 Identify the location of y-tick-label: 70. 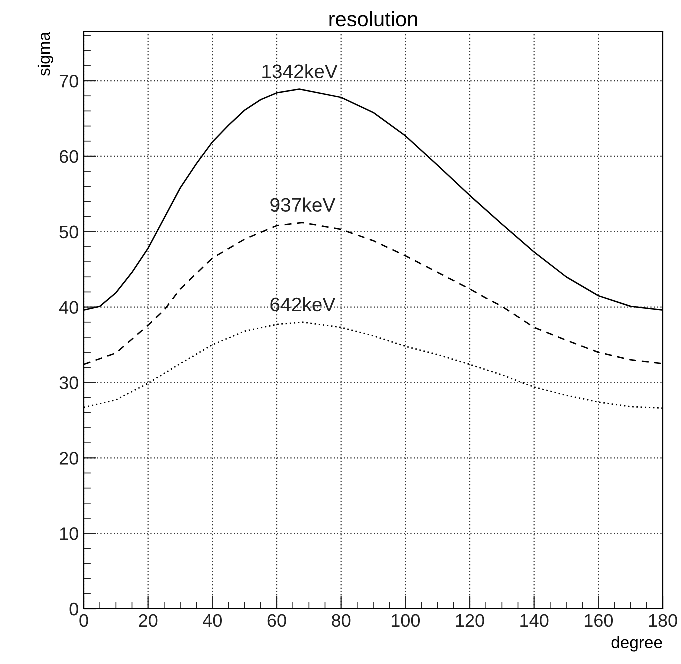
(69, 81).